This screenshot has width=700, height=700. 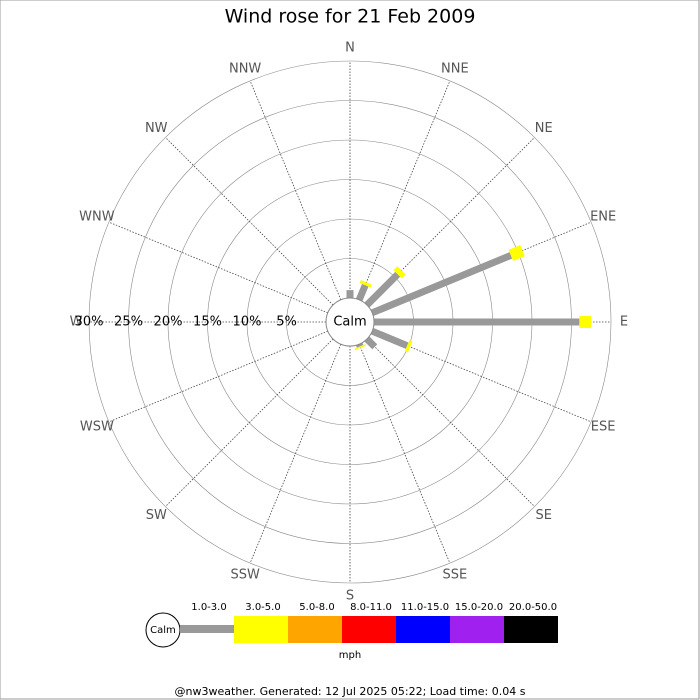 What do you see at coordinates (207, 322) in the screenshot?
I see `radial-tick-label: 15%` at bounding box center [207, 322].